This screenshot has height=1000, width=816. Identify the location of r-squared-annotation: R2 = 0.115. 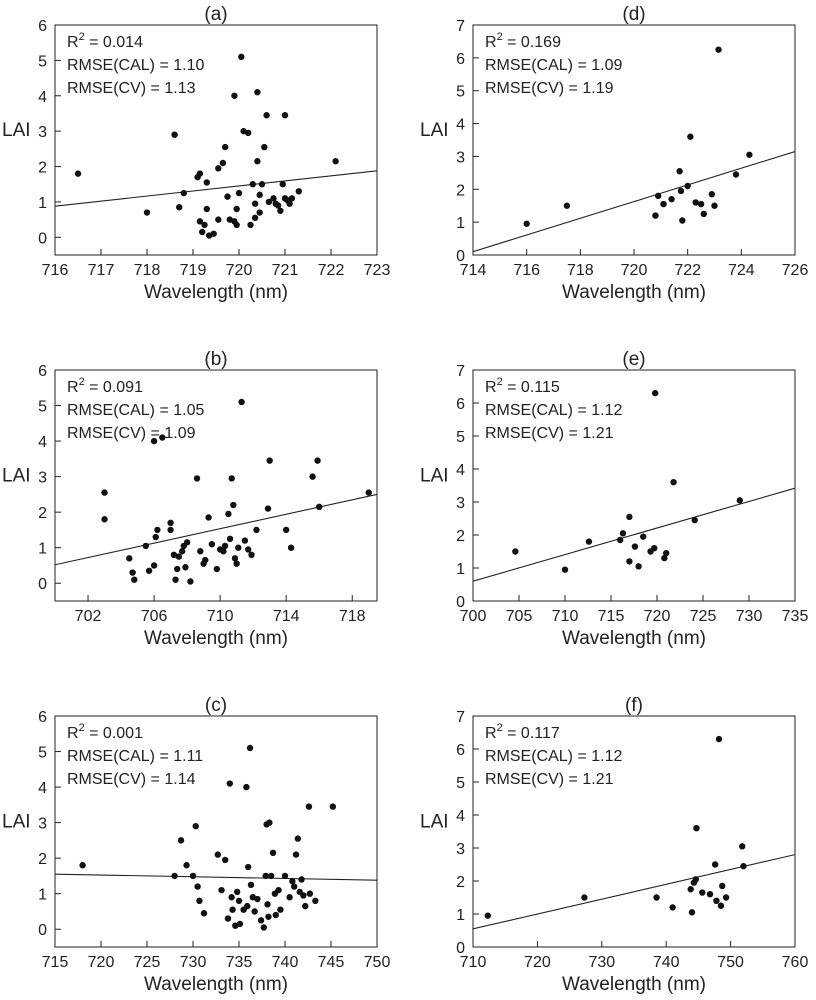
(522, 386).